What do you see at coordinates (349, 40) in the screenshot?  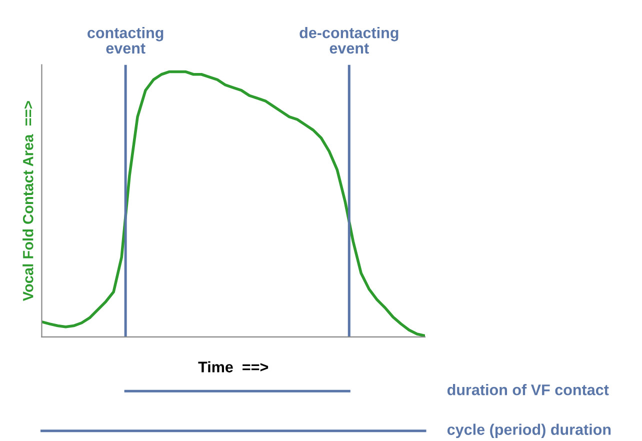 I see `text: de-contacting event` at bounding box center [349, 40].